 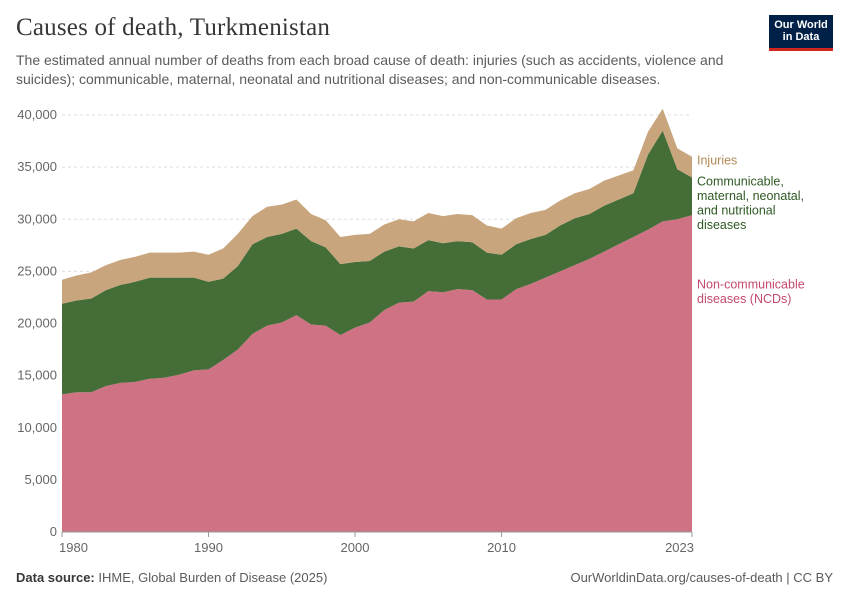 I want to click on x-tick-label: 1990, so click(x=208, y=547).